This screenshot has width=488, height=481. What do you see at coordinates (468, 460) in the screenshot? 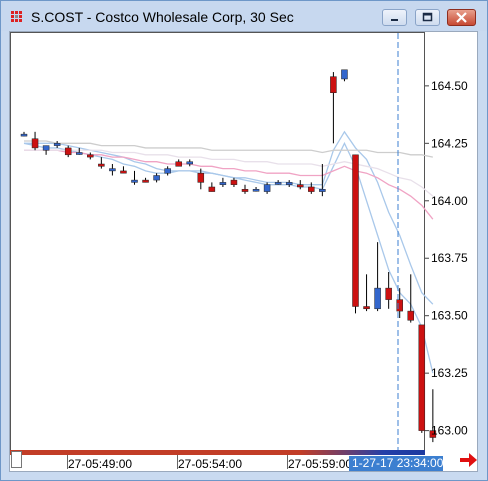
I see `scroll-right-arrow-icon` at bounding box center [468, 460].